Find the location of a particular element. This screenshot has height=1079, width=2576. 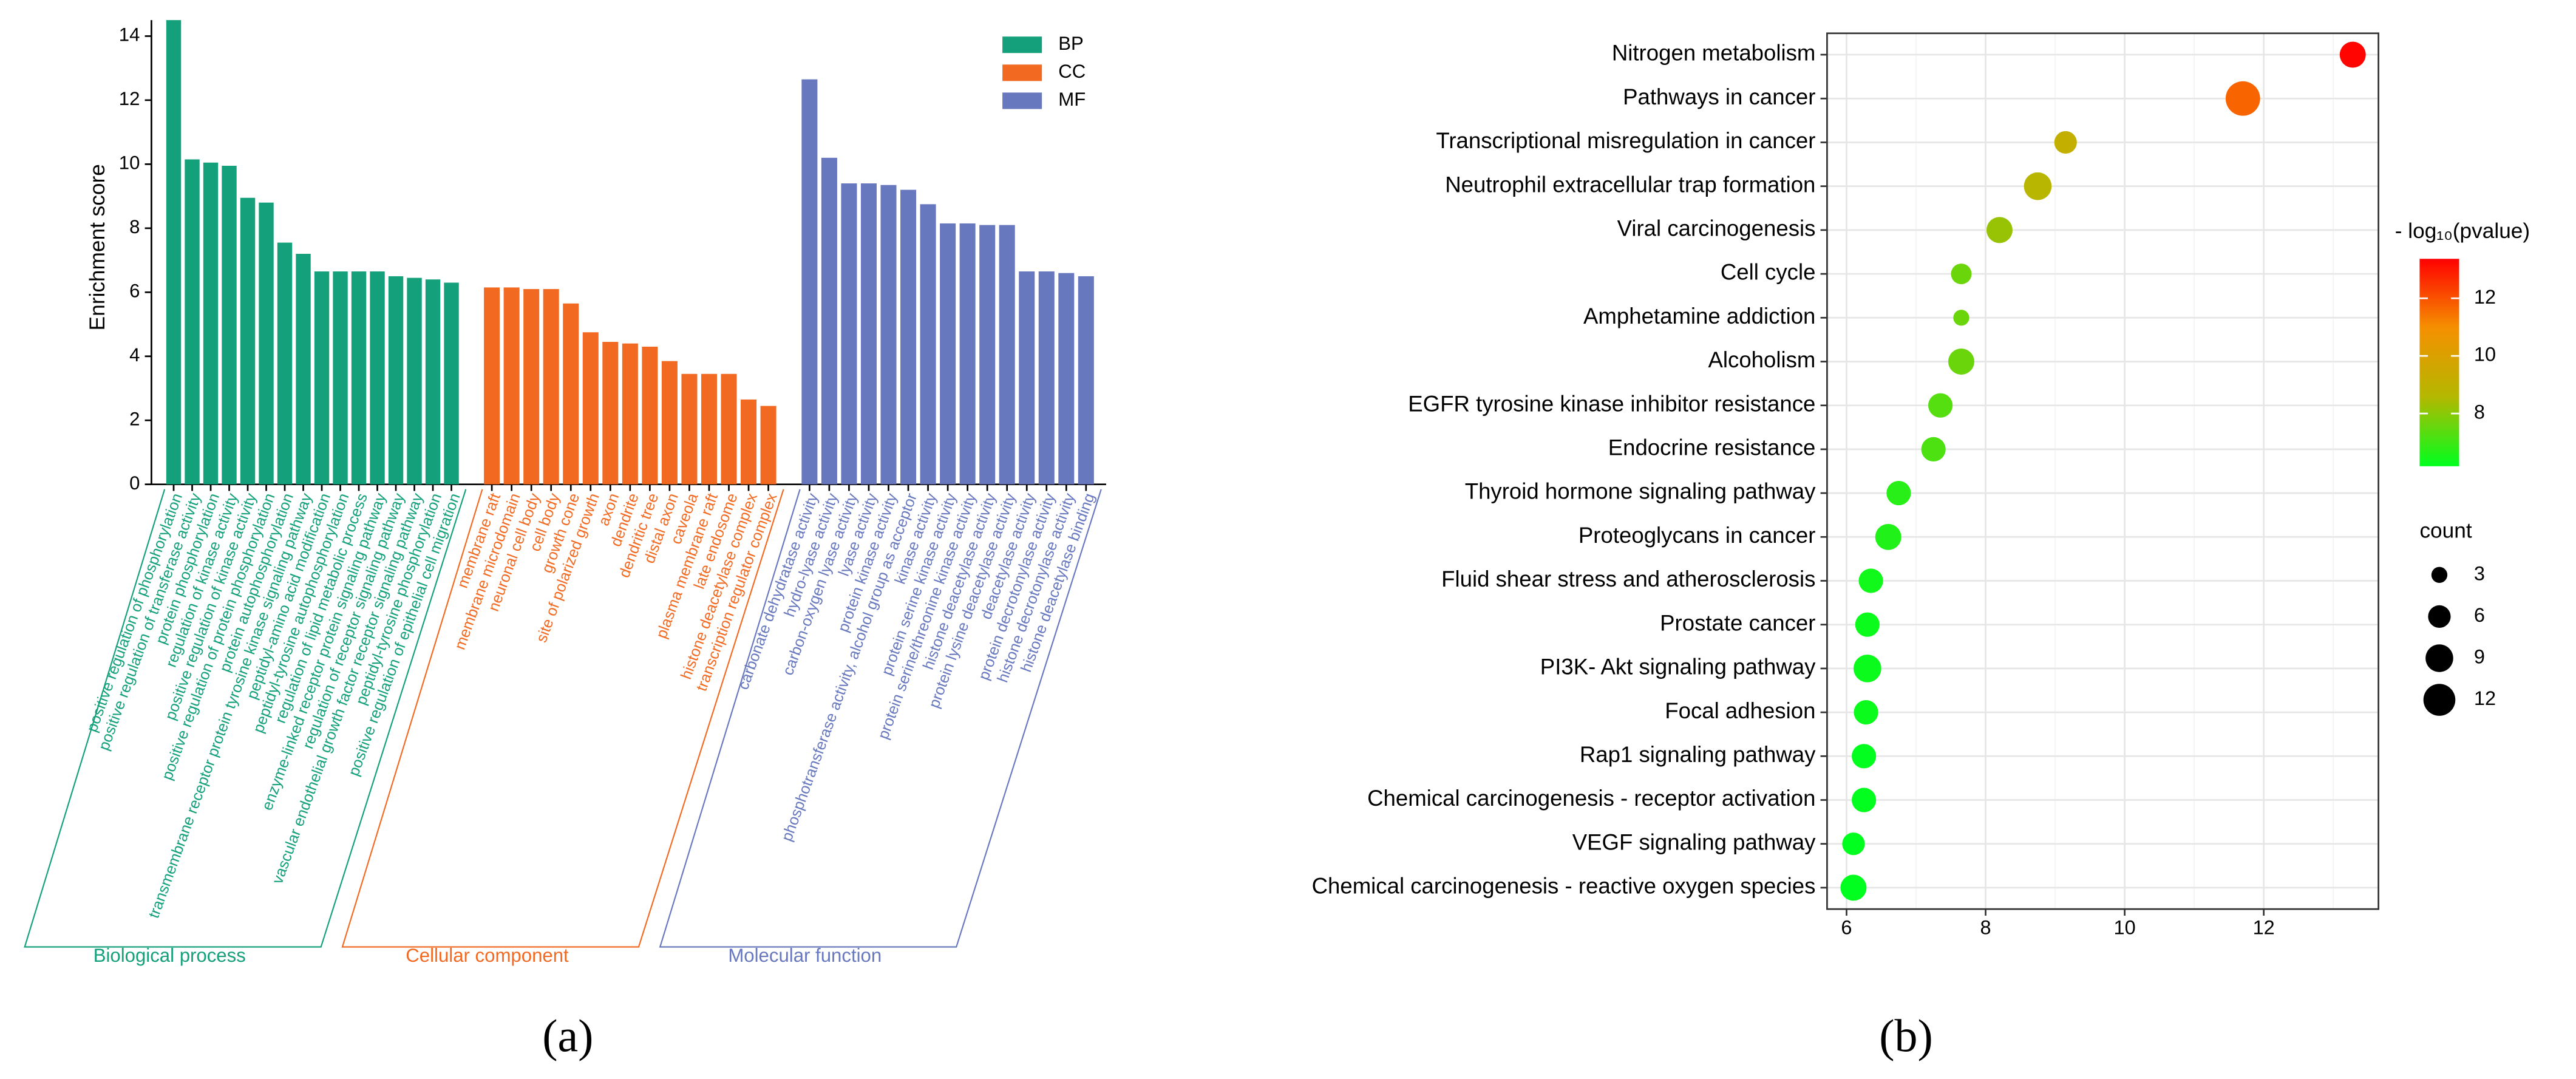

size-legend-title: count is located at coordinates (2445, 531).